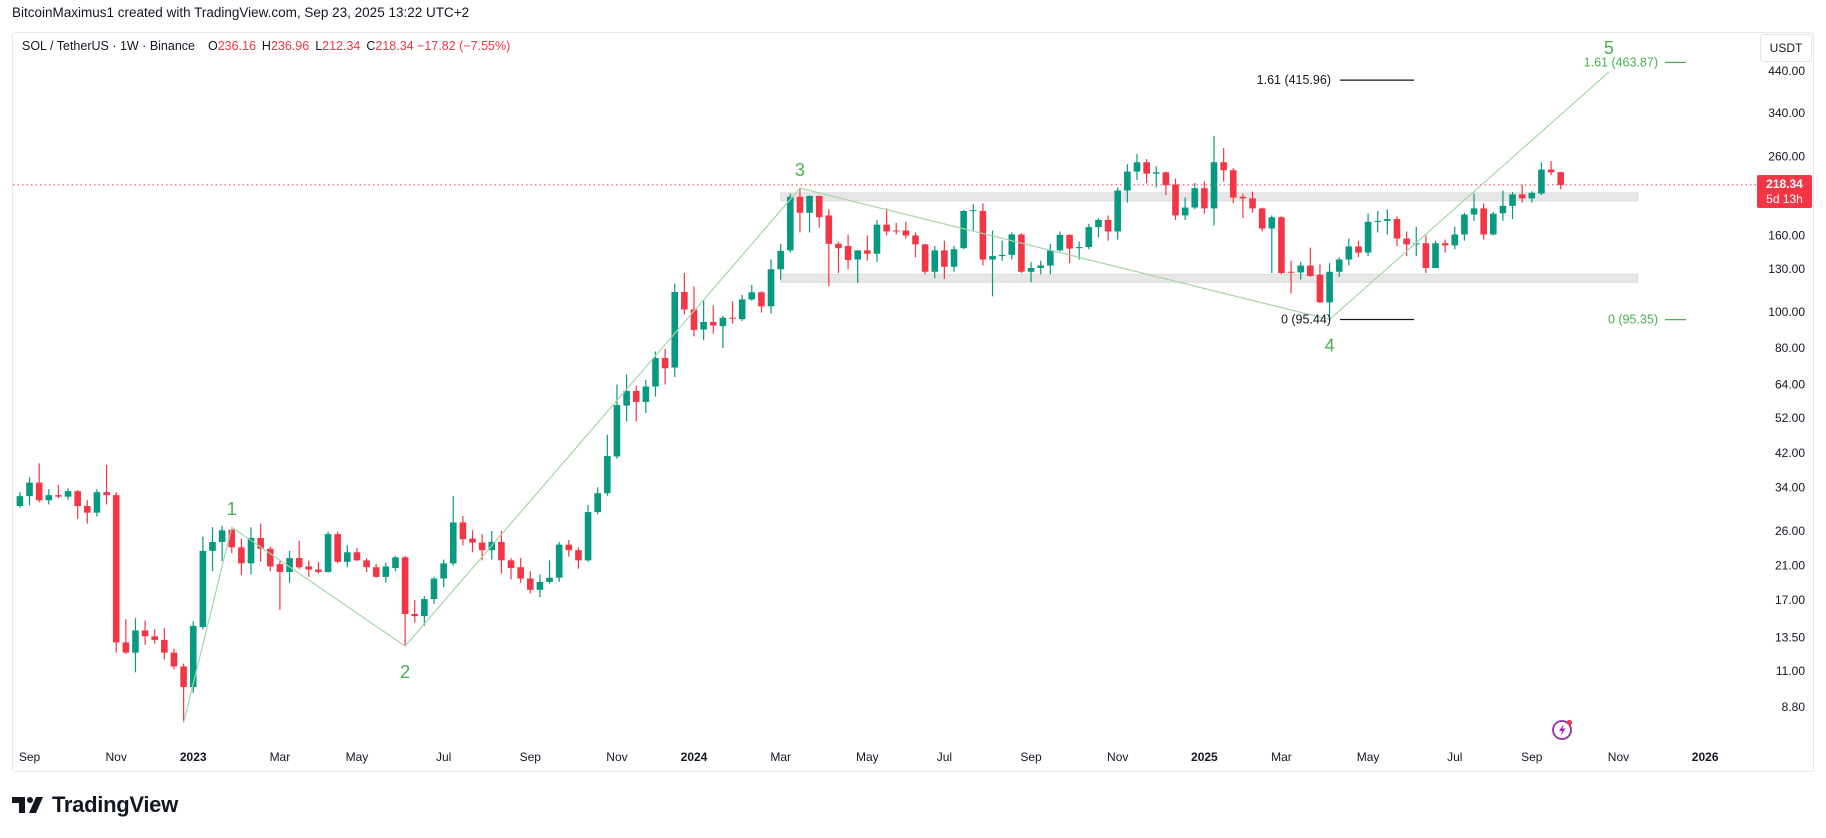 This screenshot has height=838, width=1826. I want to click on currency-button: USDT, so click(1786, 48).